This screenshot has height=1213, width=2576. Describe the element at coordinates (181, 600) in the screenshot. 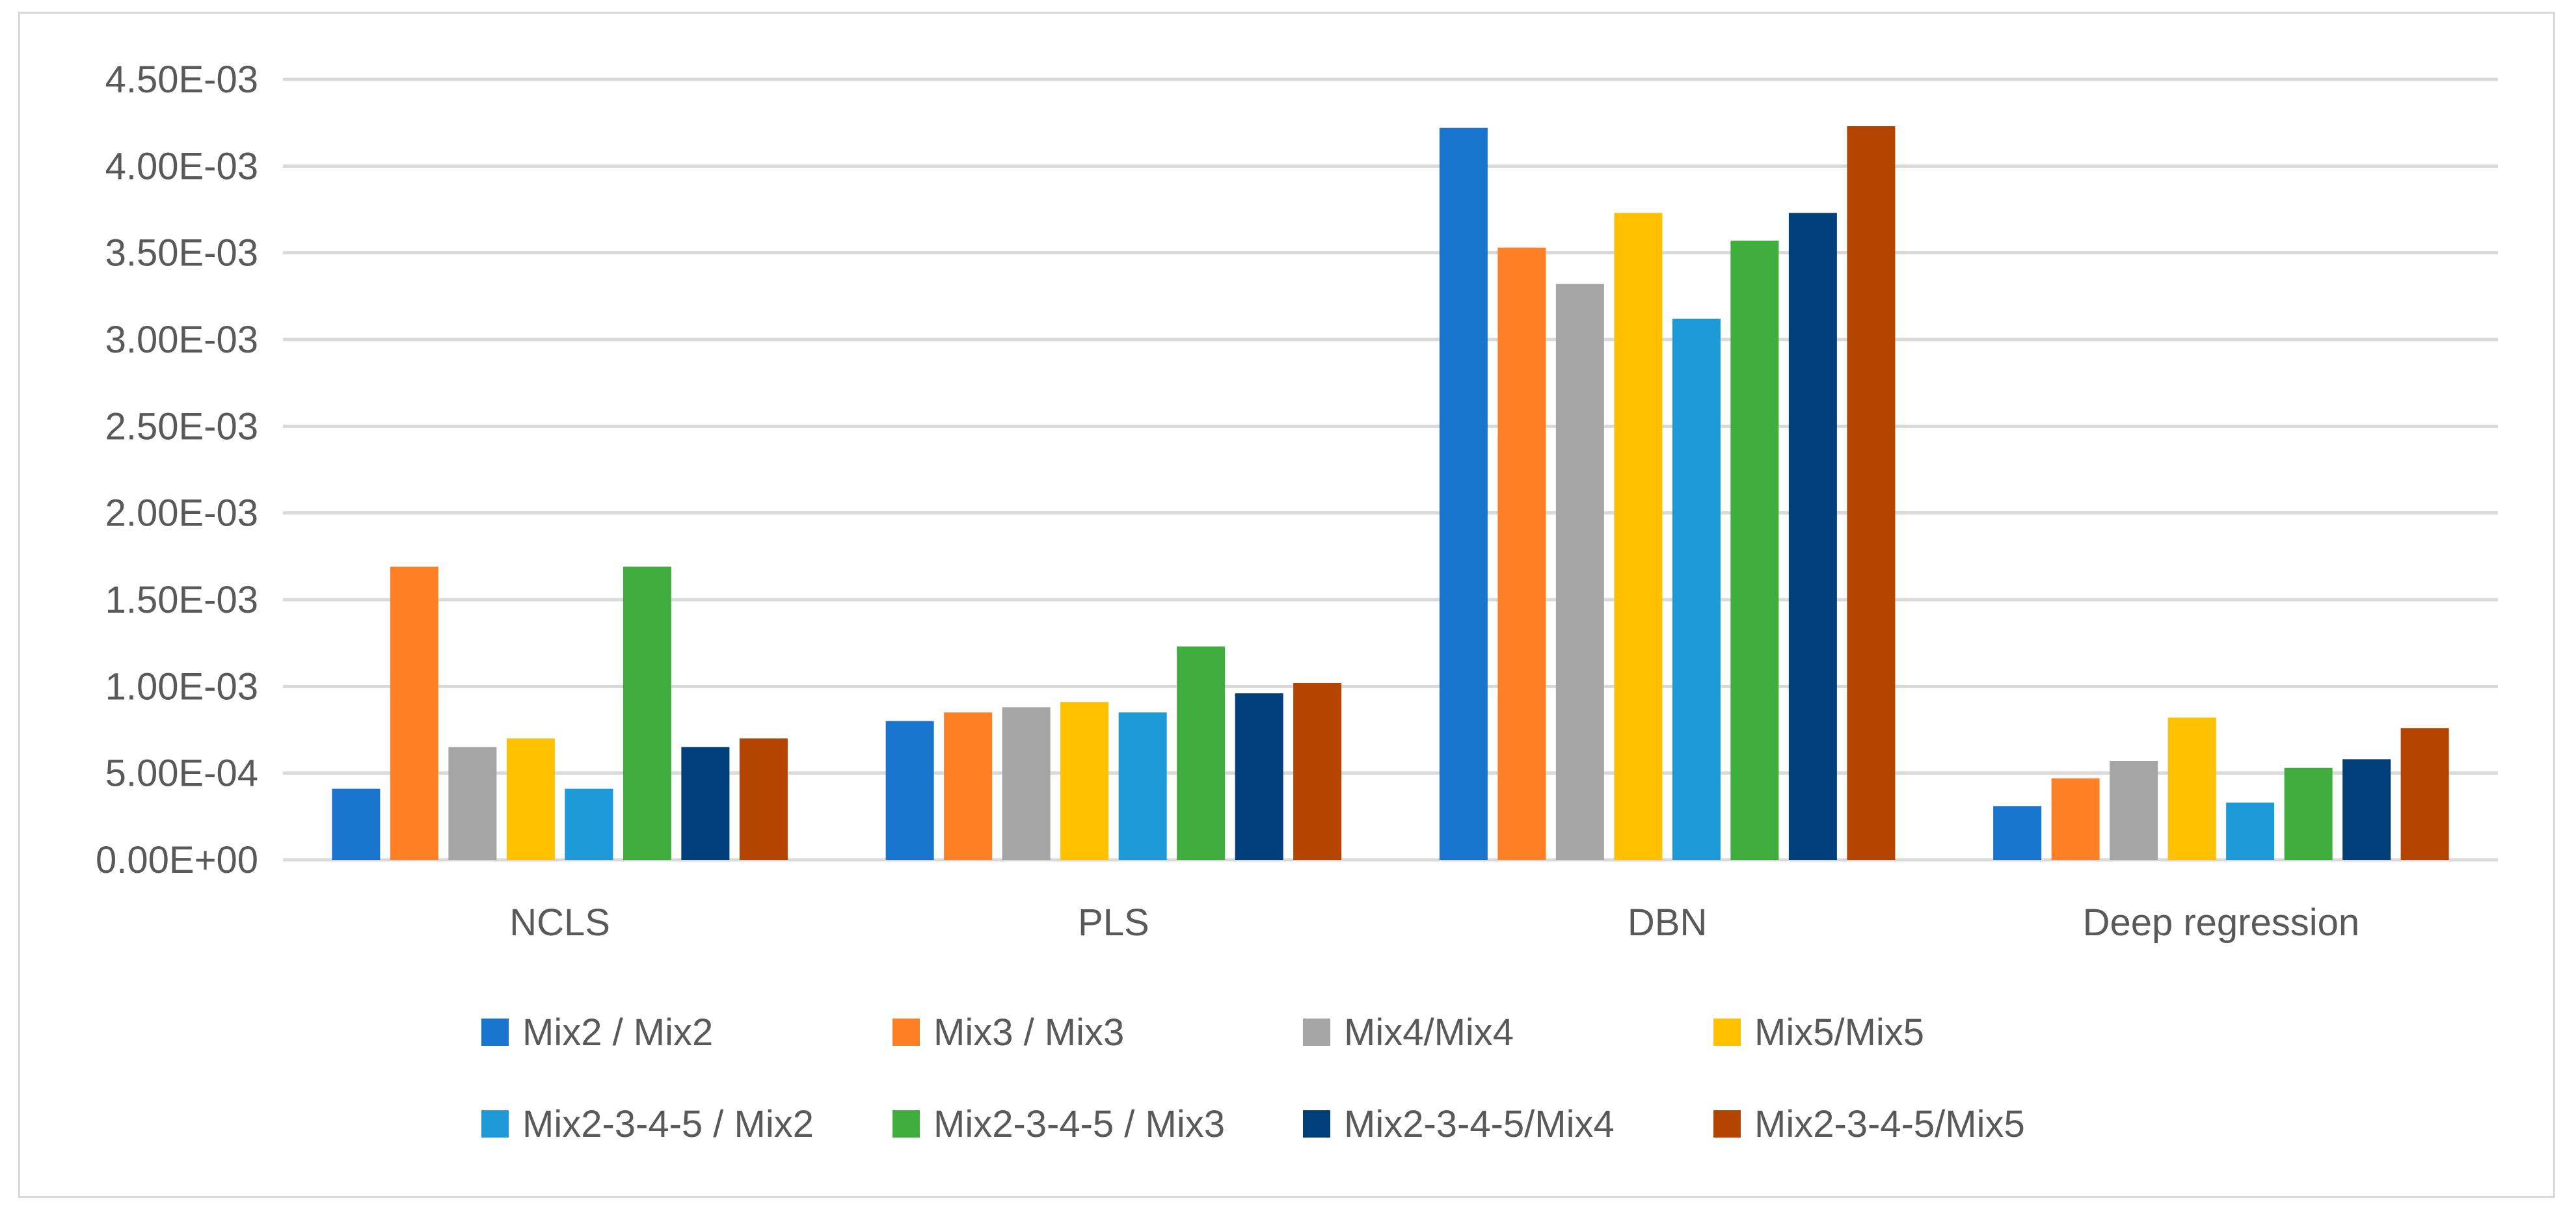

I see `y-tick-label: 1.50E-03` at that location.